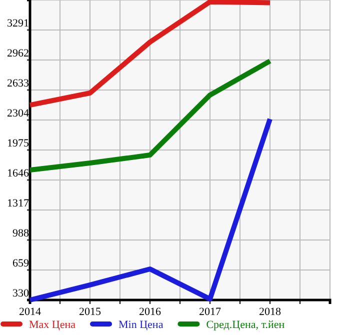  Describe the element at coordinates (18, 204) in the screenshot. I see `y-tick-label: 1317` at that location.